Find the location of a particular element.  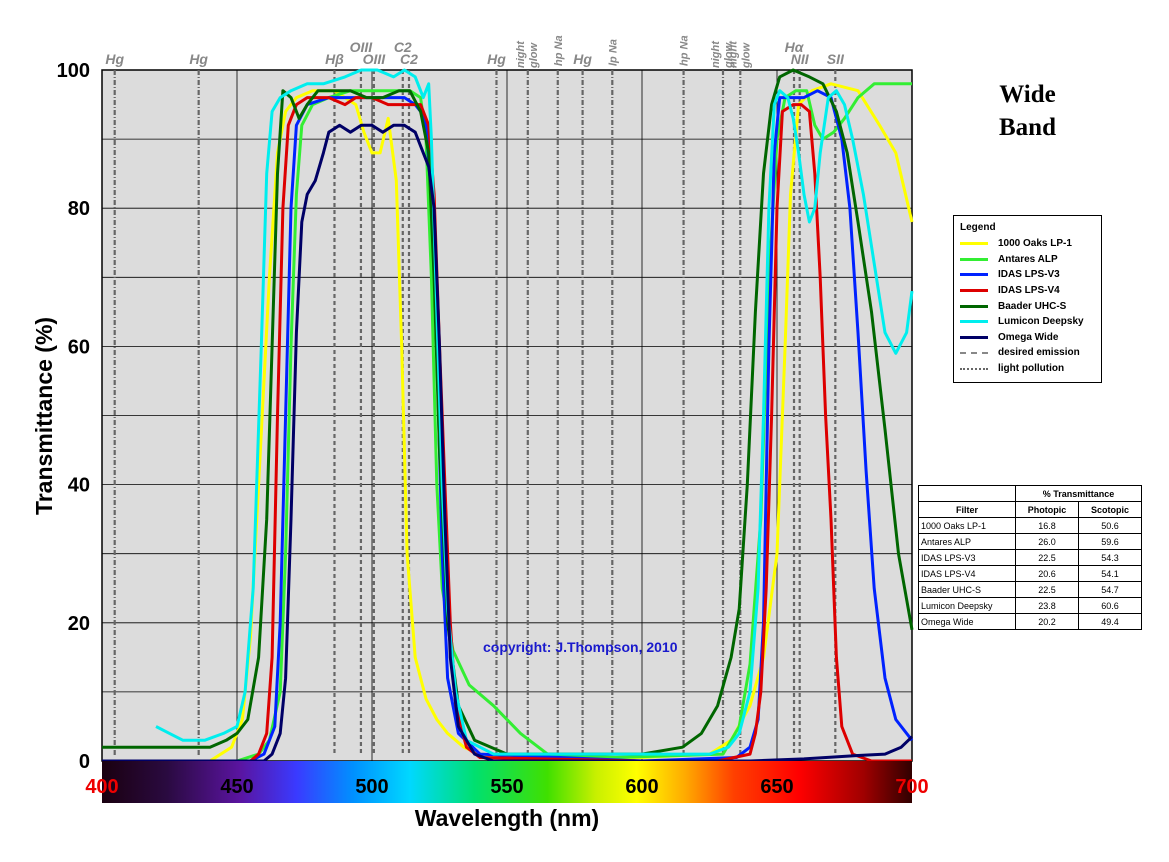

y-tick-label: 20 is located at coordinates (79, 624).